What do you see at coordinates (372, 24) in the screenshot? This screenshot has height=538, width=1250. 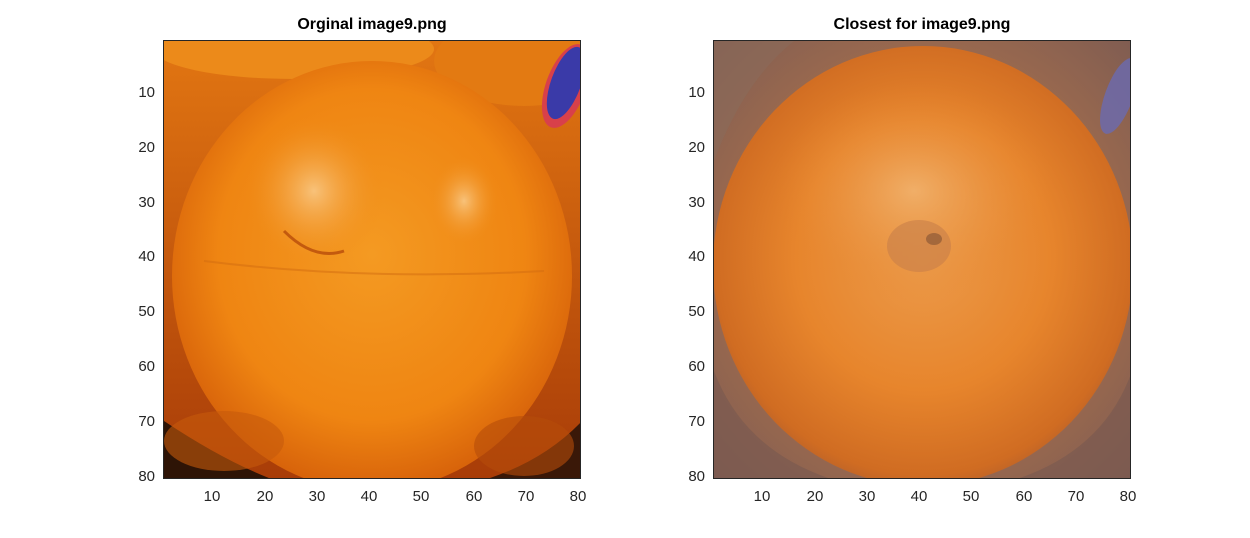 I see `panel-title-original: Orginal image9.png` at bounding box center [372, 24].